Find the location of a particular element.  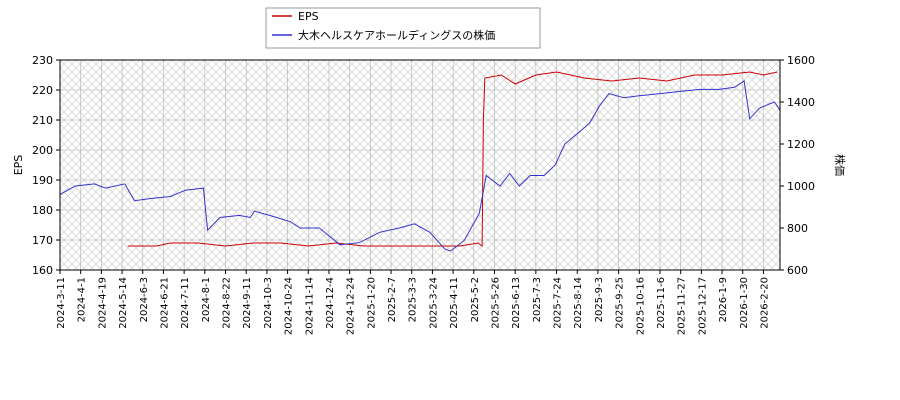

x-tick-label: 2024-4-19 is located at coordinates (102, 303).